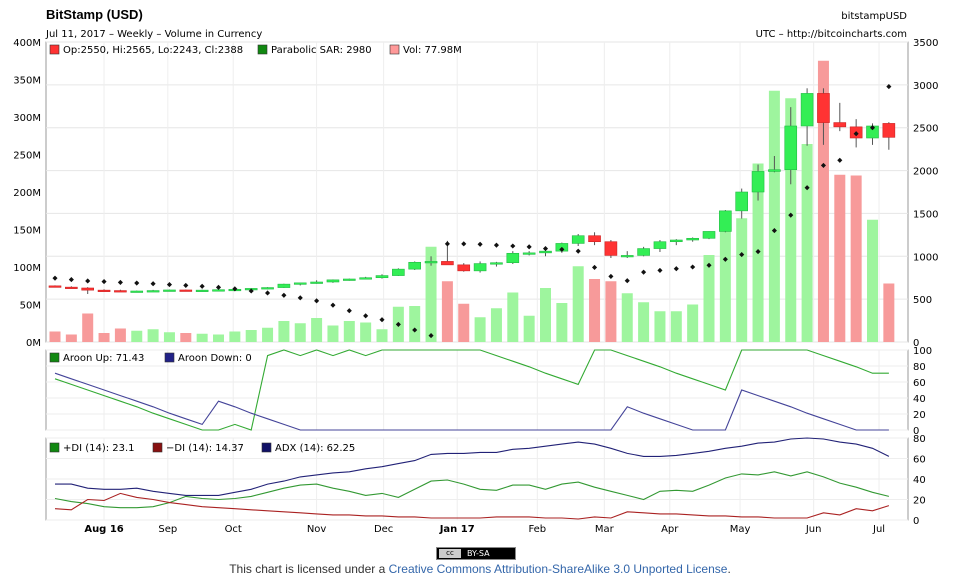 The width and height of the screenshot is (960, 578). What do you see at coordinates (27, 43) in the screenshot?
I see `volume-tick-label: 400M` at bounding box center [27, 43].